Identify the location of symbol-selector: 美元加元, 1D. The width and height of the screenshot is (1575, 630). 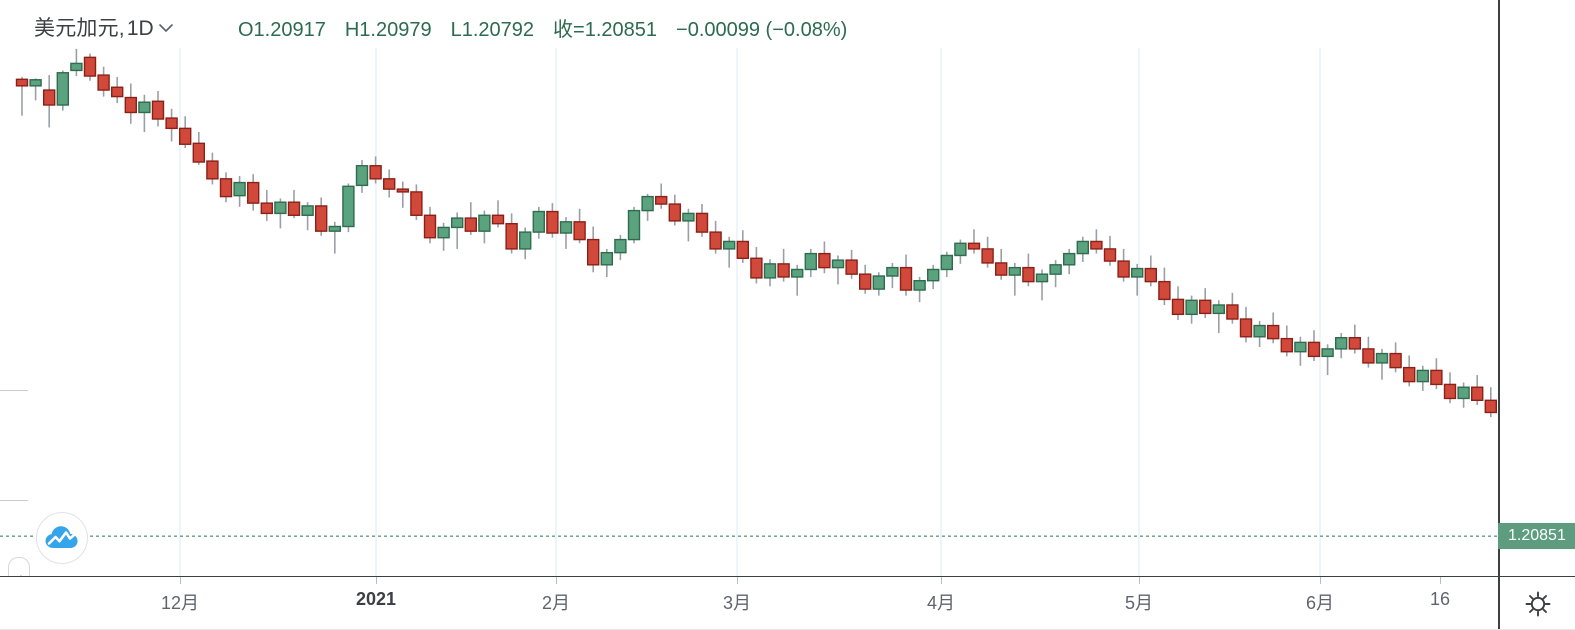
(103, 27).